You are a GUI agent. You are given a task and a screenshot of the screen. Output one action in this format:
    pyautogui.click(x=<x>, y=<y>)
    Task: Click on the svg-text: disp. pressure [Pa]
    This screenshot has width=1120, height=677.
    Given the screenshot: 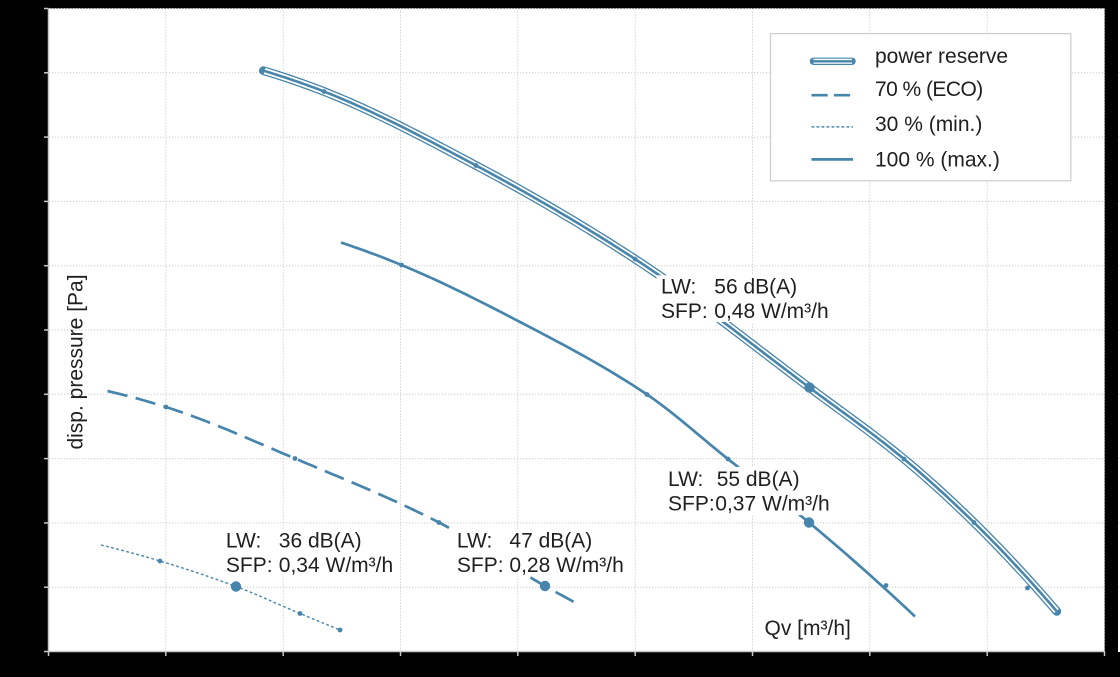 What is the action you would take?
    pyautogui.click(x=76, y=361)
    